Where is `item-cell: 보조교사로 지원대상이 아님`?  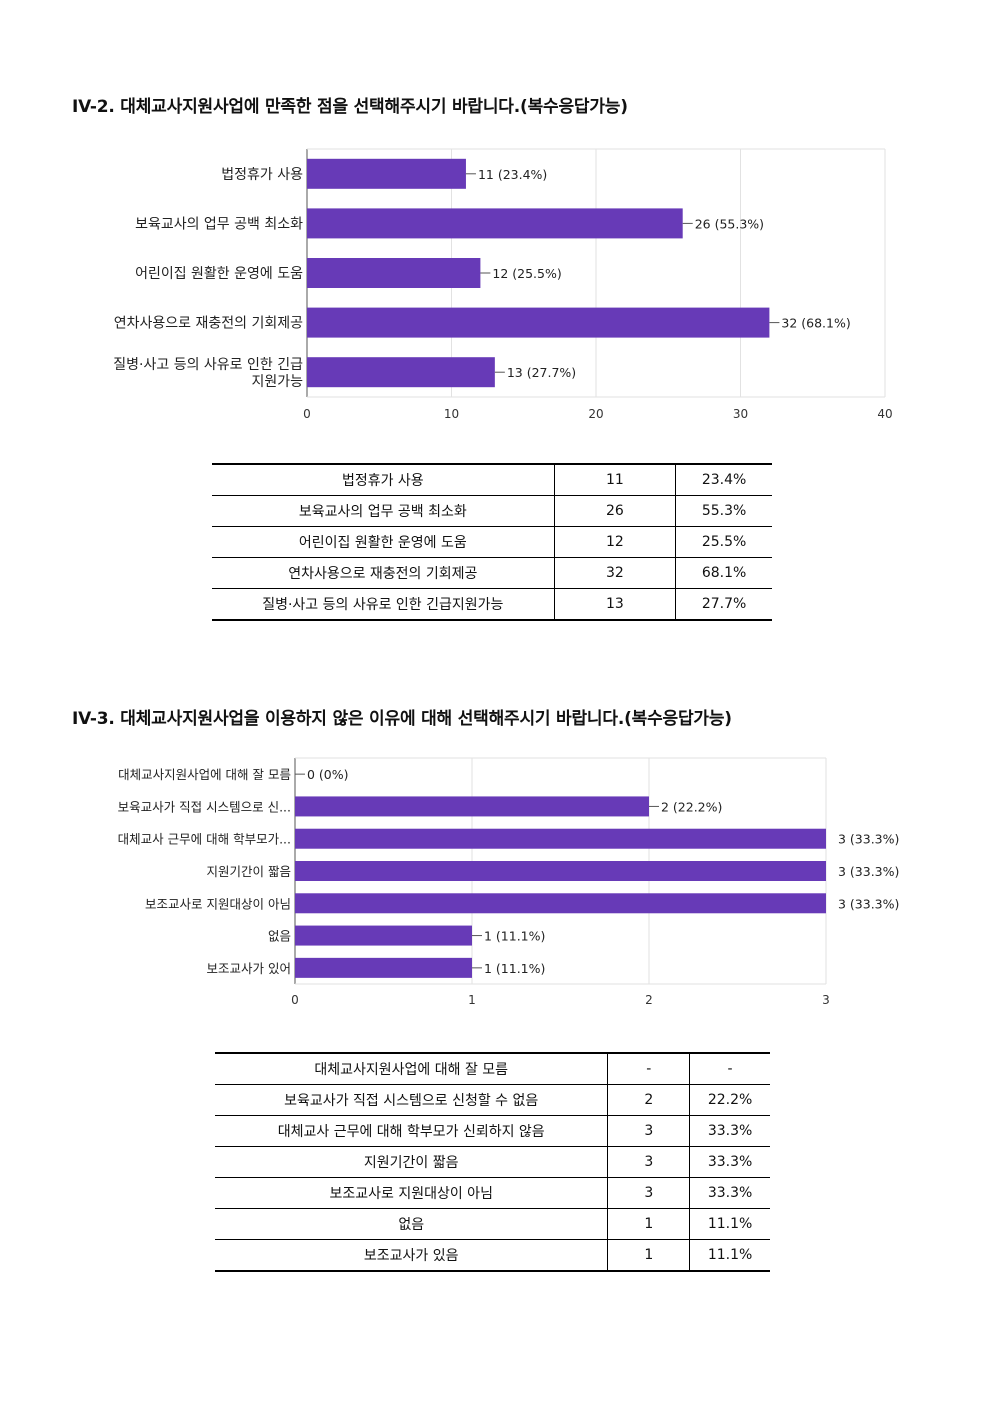
item-cell: 보조교사로 지원대상이 아님 is located at coordinates (411, 1193).